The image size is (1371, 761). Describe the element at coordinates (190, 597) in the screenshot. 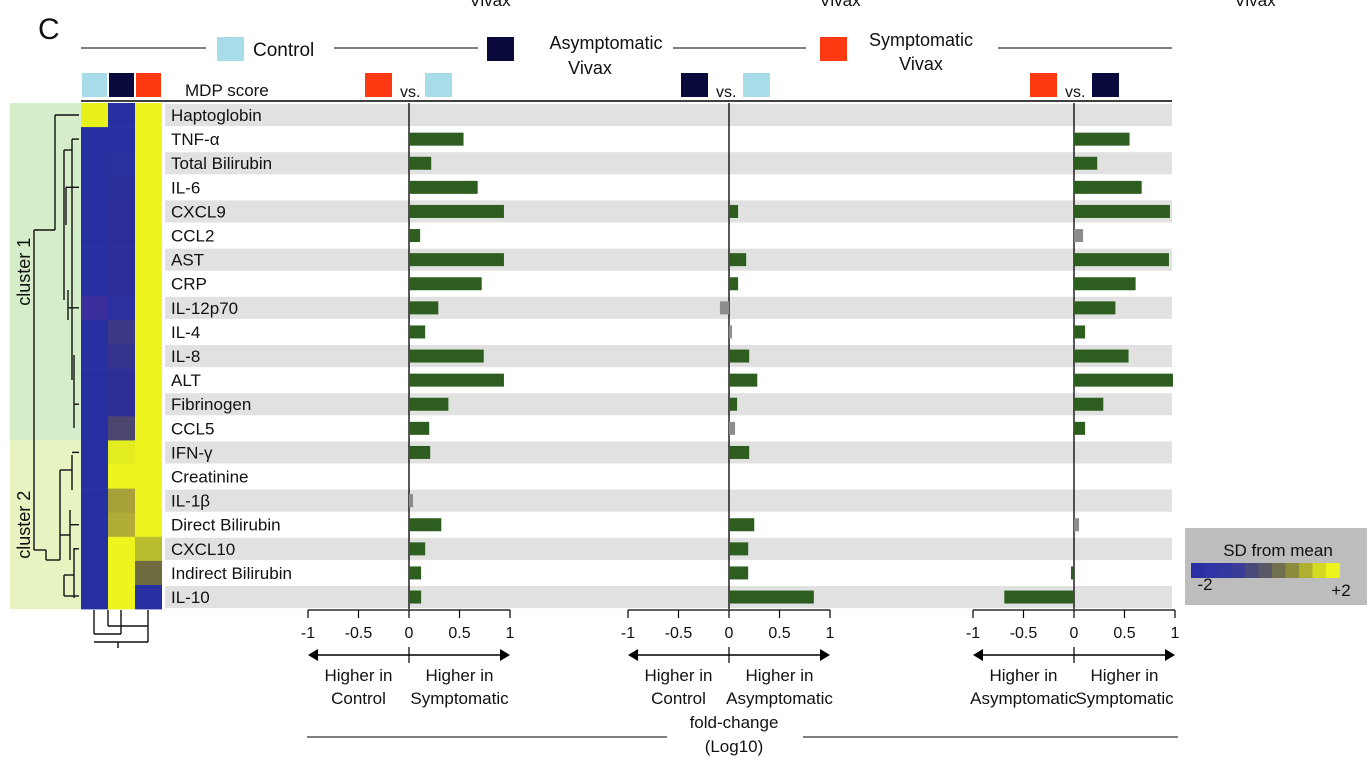

I see `marker-label: IL-10` at that location.